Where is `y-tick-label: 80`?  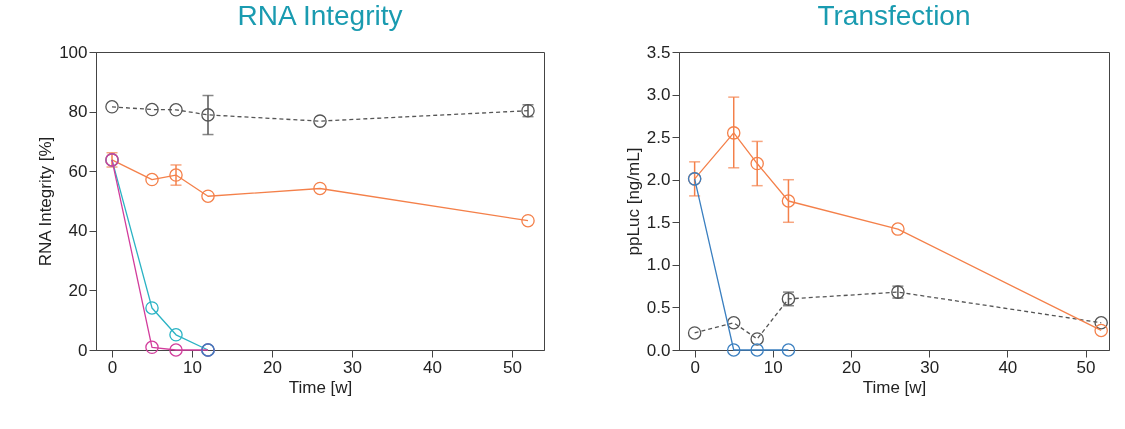
y-tick-label: 80 is located at coordinates (78, 112).